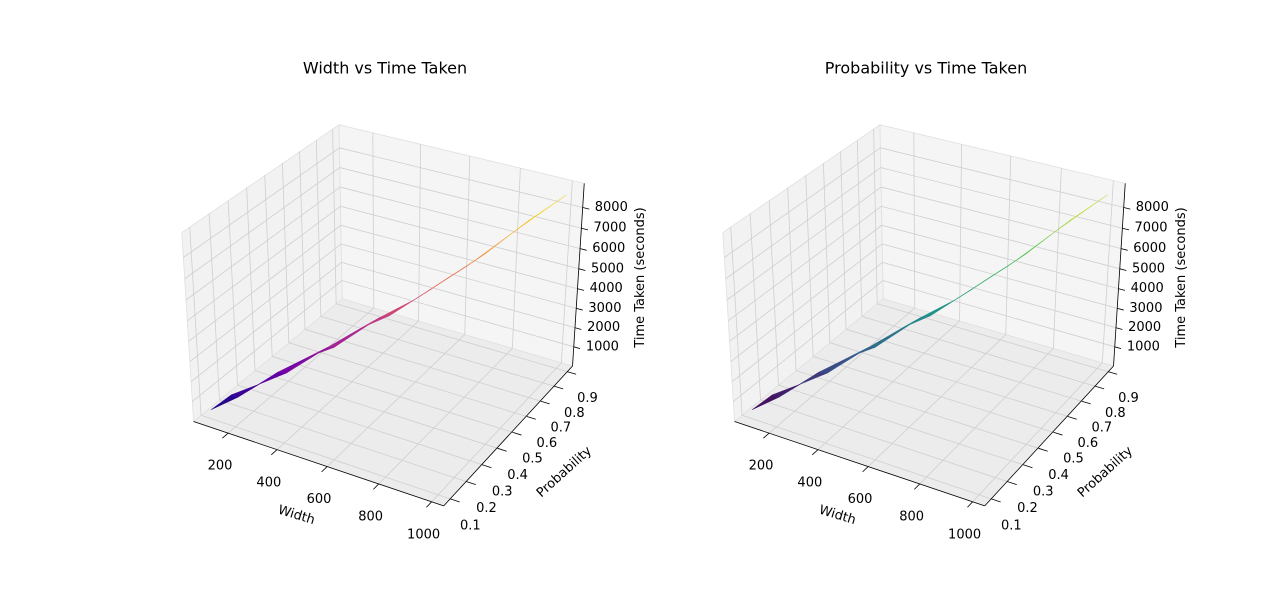  I want to click on y-tick-label: 0.8, so click(574, 413).